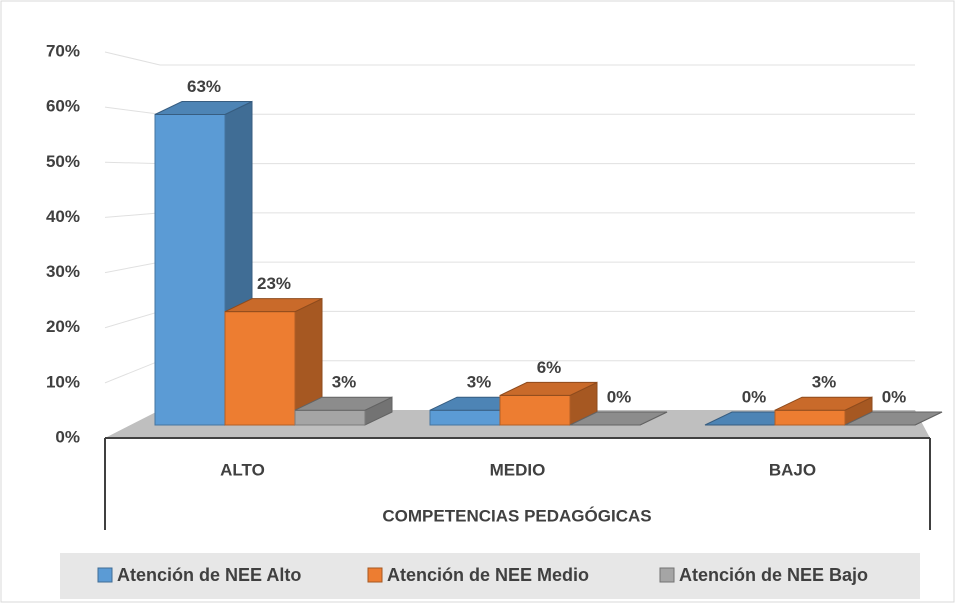 The height and width of the screenshot is (603, 955). Describe the element at coordinates (63, 50) in the screenshot. I see `y-tick-label: 70%` at that location.